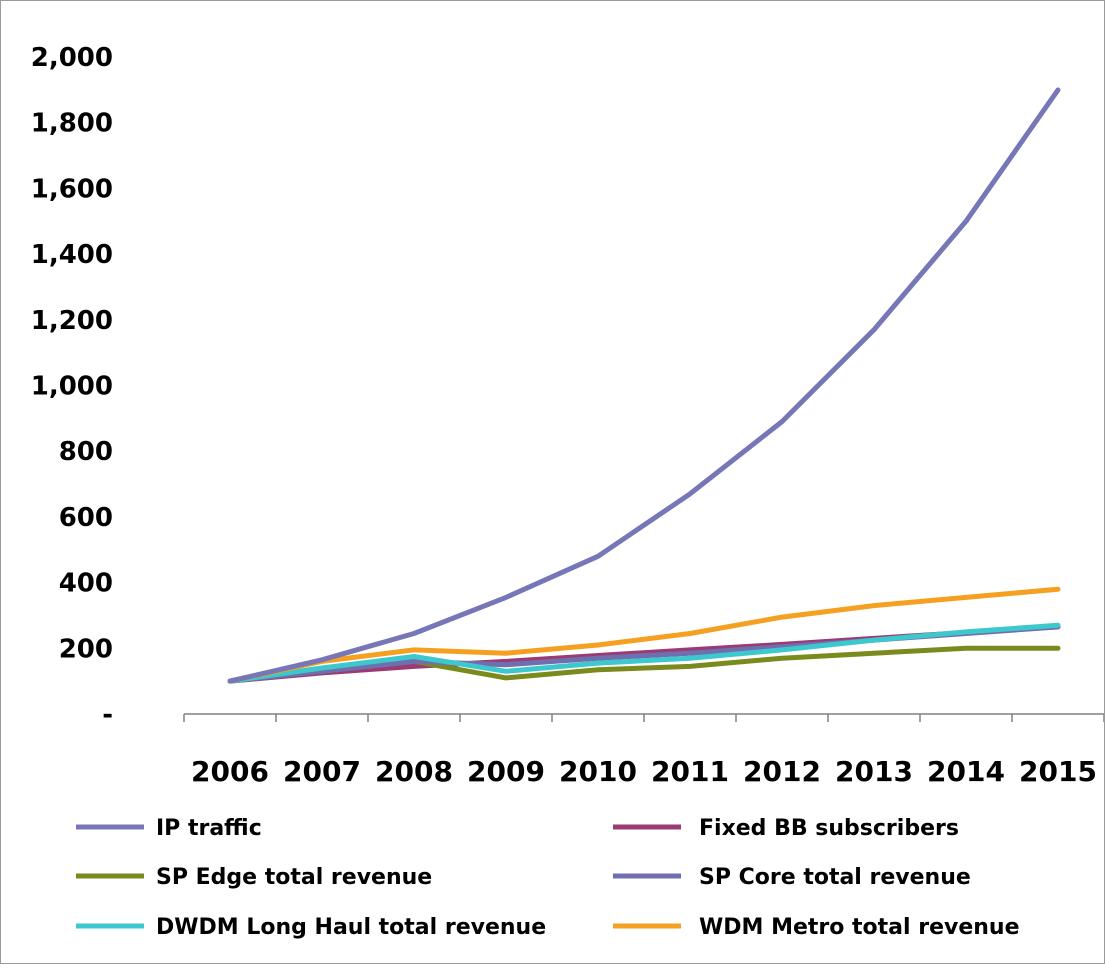 The height and width of the screenshot is (968, 1105). I want to click on x-tick-label: 2014, so click(966, 771).